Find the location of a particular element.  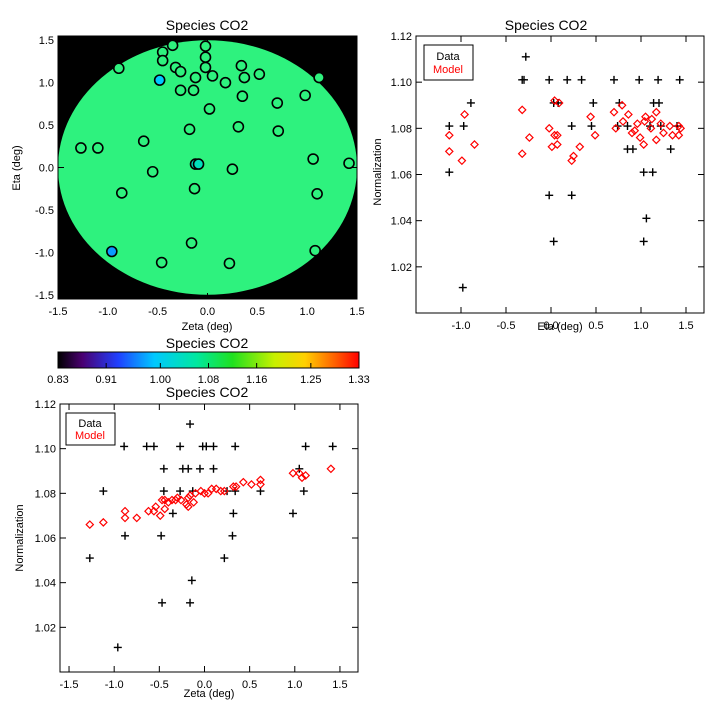

eta-legend-model: Model is located at coordinates (448, 70).